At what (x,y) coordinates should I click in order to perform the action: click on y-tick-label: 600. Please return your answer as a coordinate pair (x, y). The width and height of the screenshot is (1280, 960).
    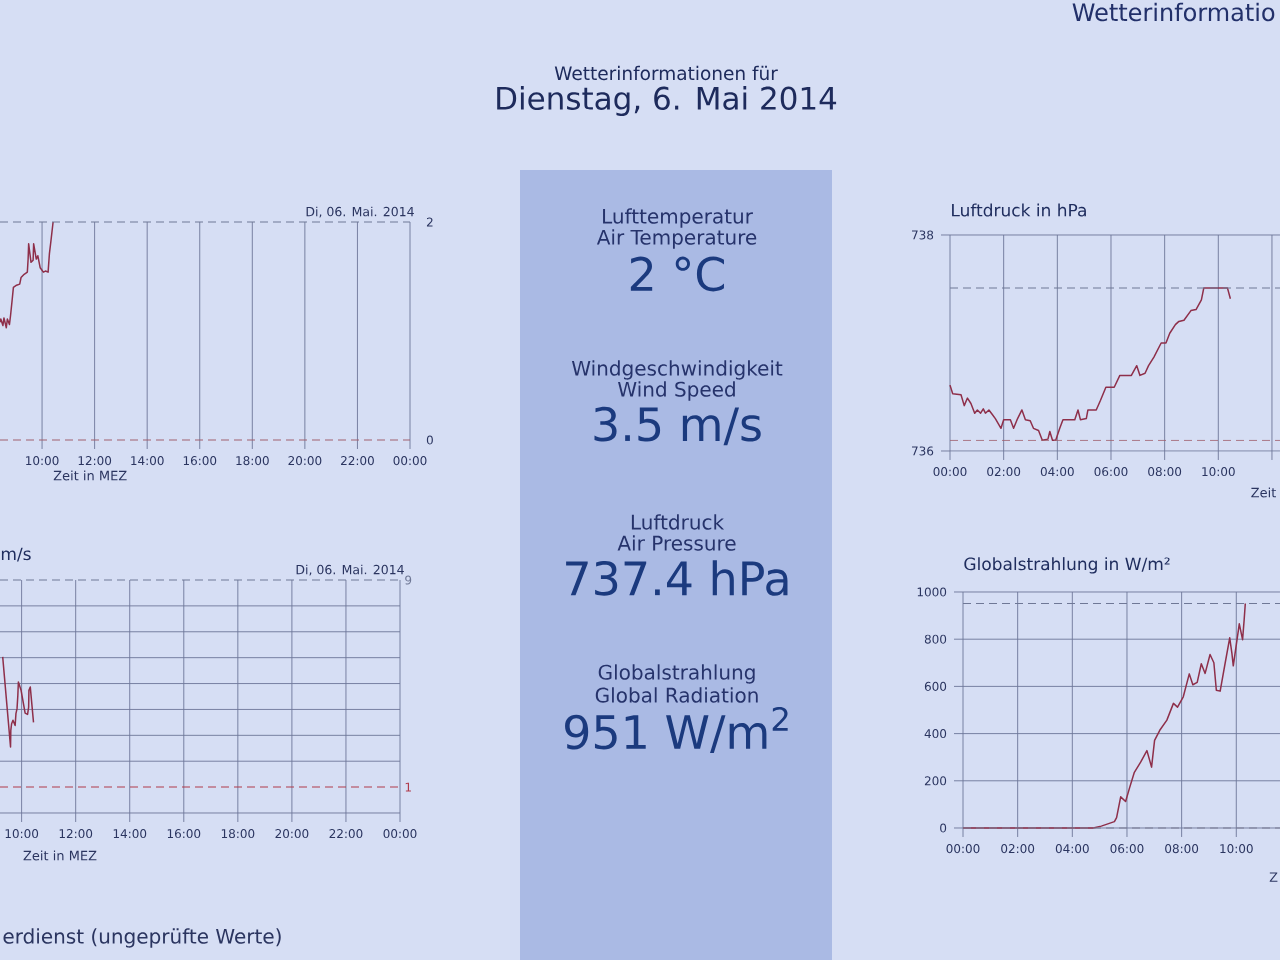
    Looking at the image, I should click on (935, 686).